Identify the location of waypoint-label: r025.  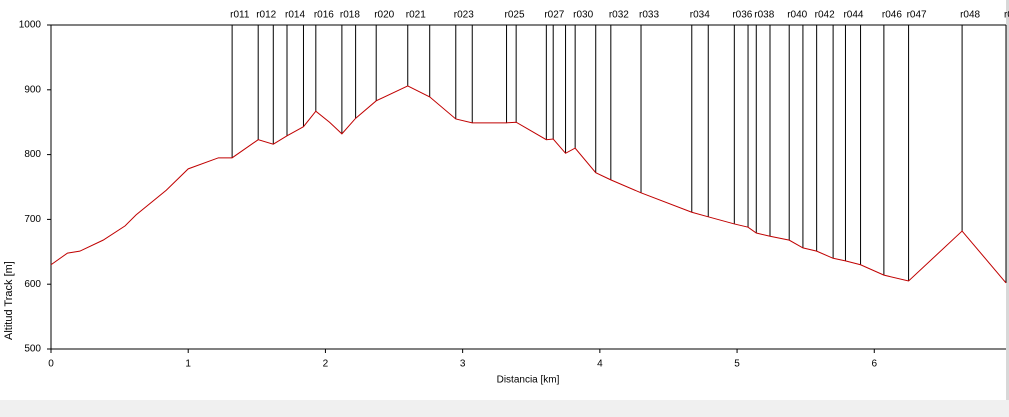
(515, 15).